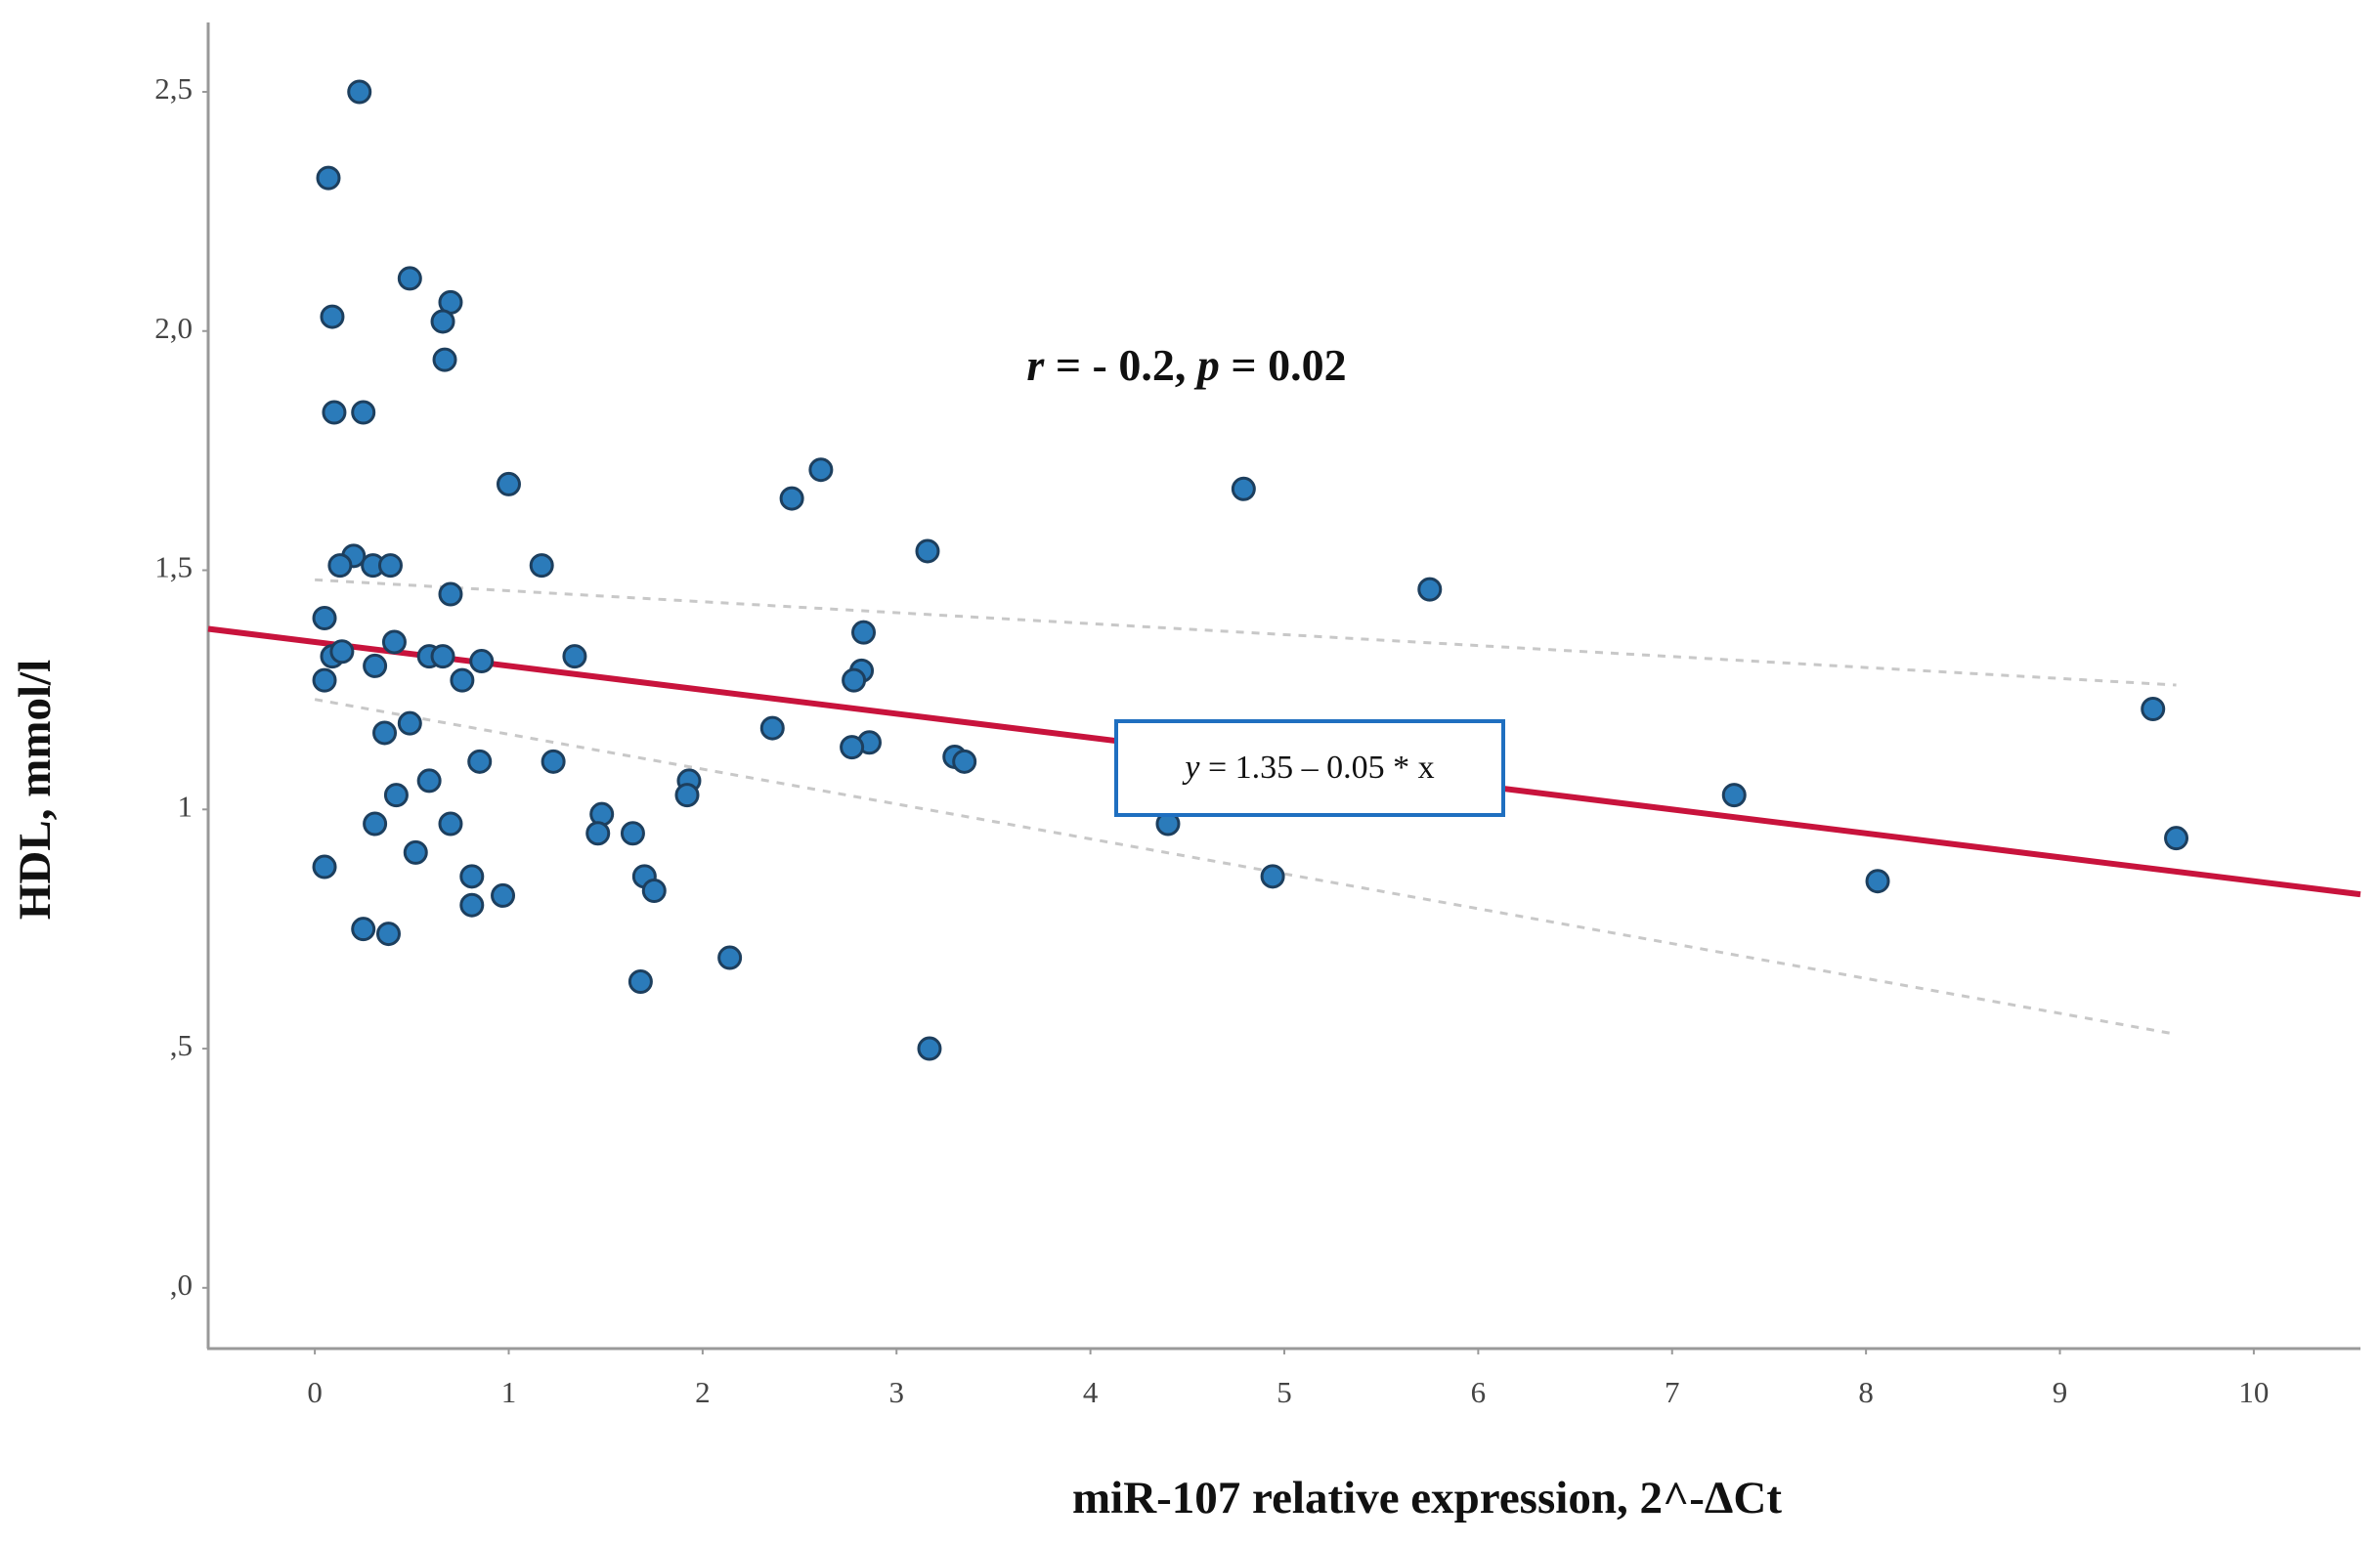  I want to click on equation: y = 1.35 – 0.05 * x, so click(1308, 768).